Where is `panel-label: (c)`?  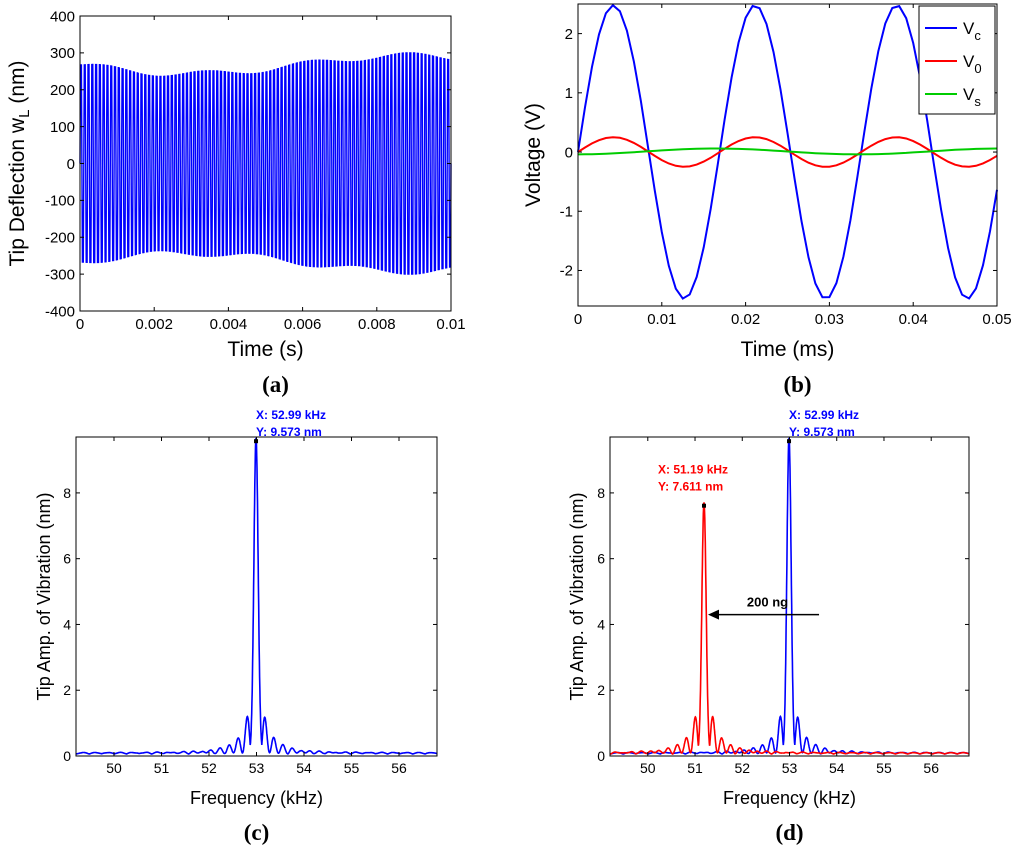
panel-label: (c) is located at coordinates (257, 832).